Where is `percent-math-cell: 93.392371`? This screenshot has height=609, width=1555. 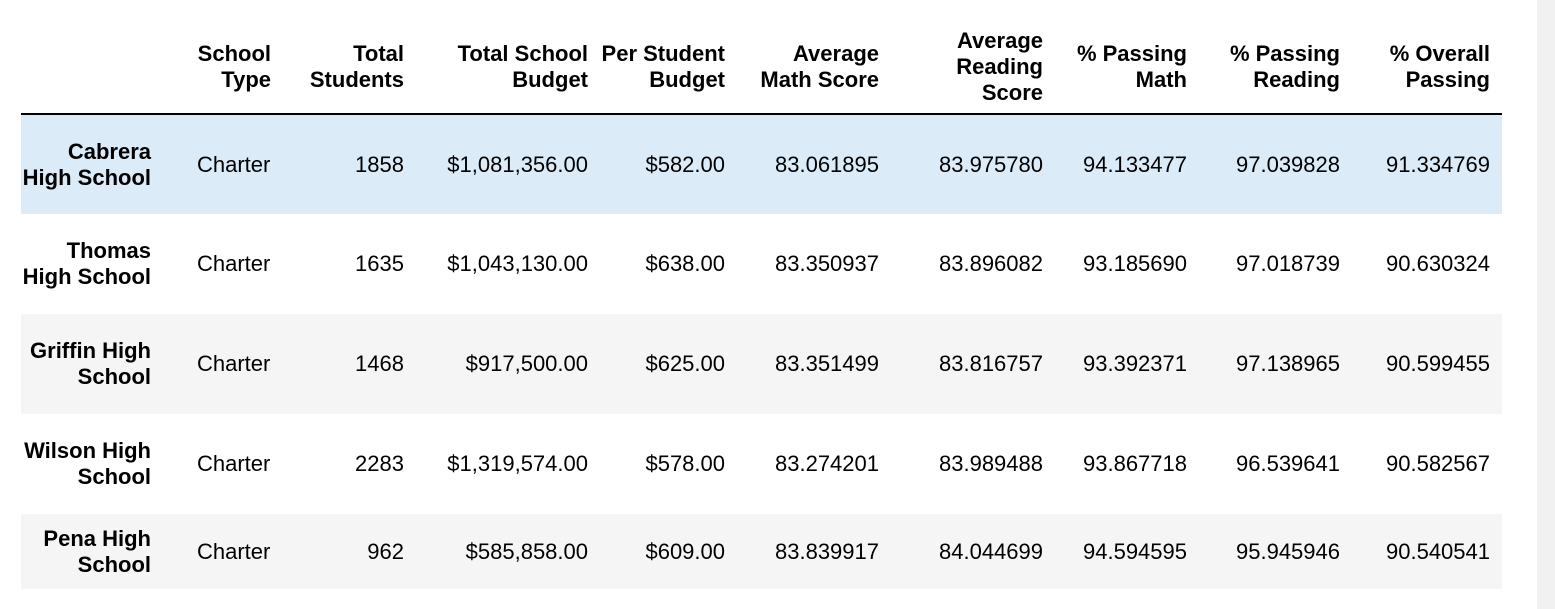
percent-math-cell: 93.392371 is located at coordinates (1135, 363).